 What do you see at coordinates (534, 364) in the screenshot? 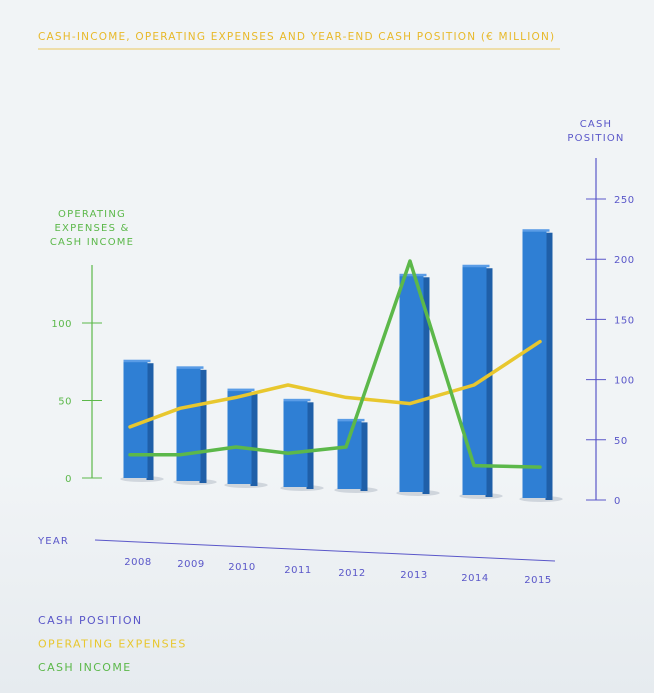
I see `bar-2015` at bounding box center [534, 364].